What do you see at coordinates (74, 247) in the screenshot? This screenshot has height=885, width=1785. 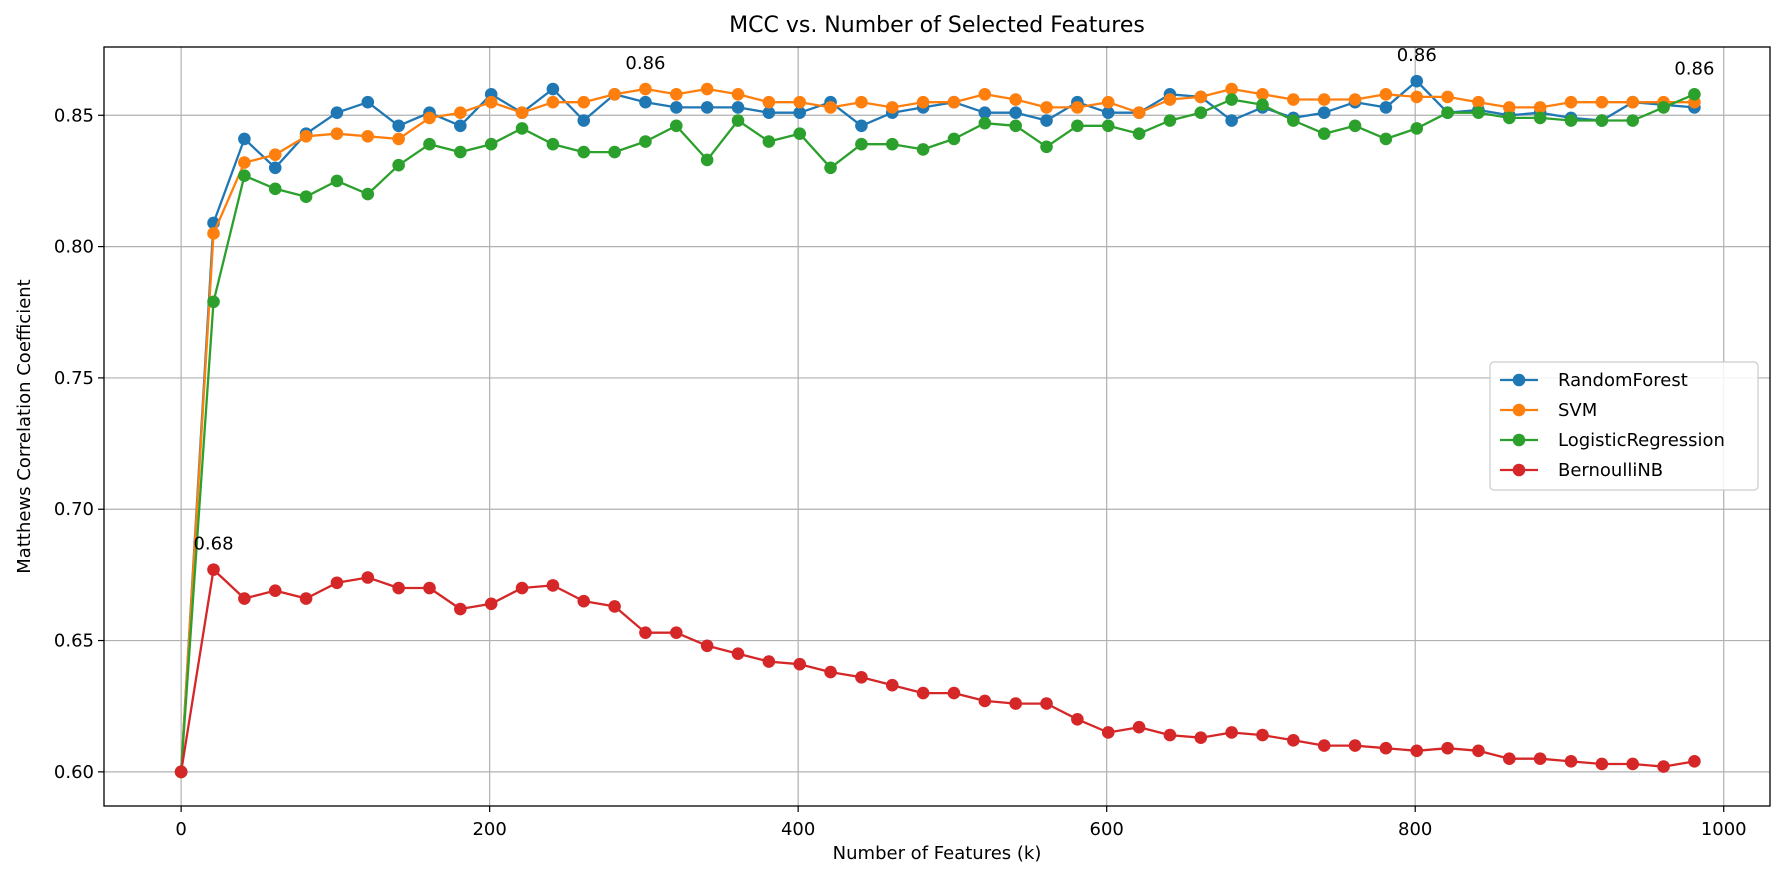 I see `y-tick-label: 0.80` at bounding box center [74, 247].